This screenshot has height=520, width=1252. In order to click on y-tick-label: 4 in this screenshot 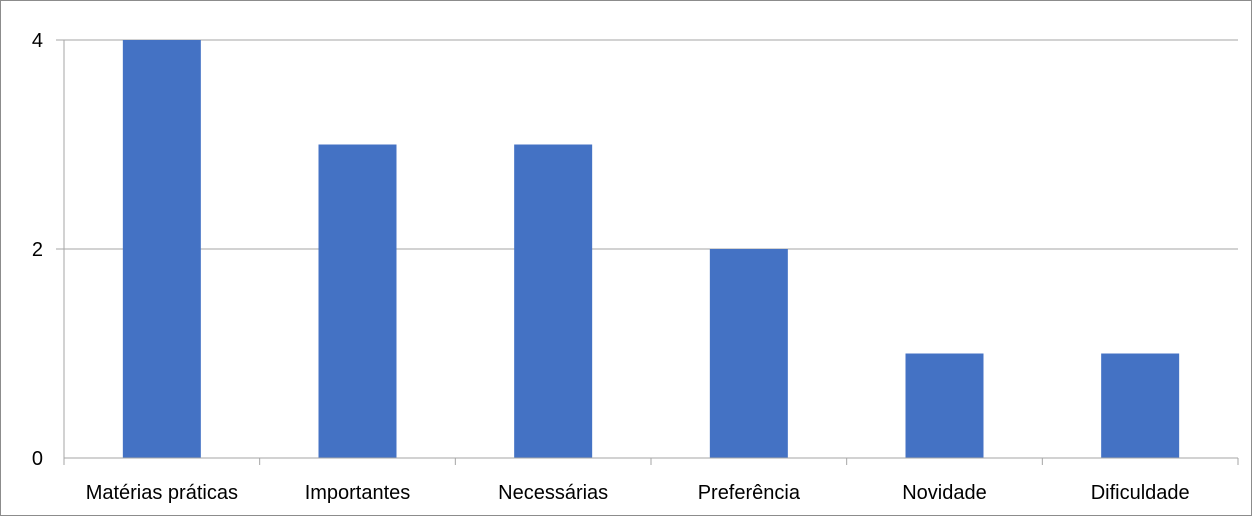, I will do `click(37, 41)`.